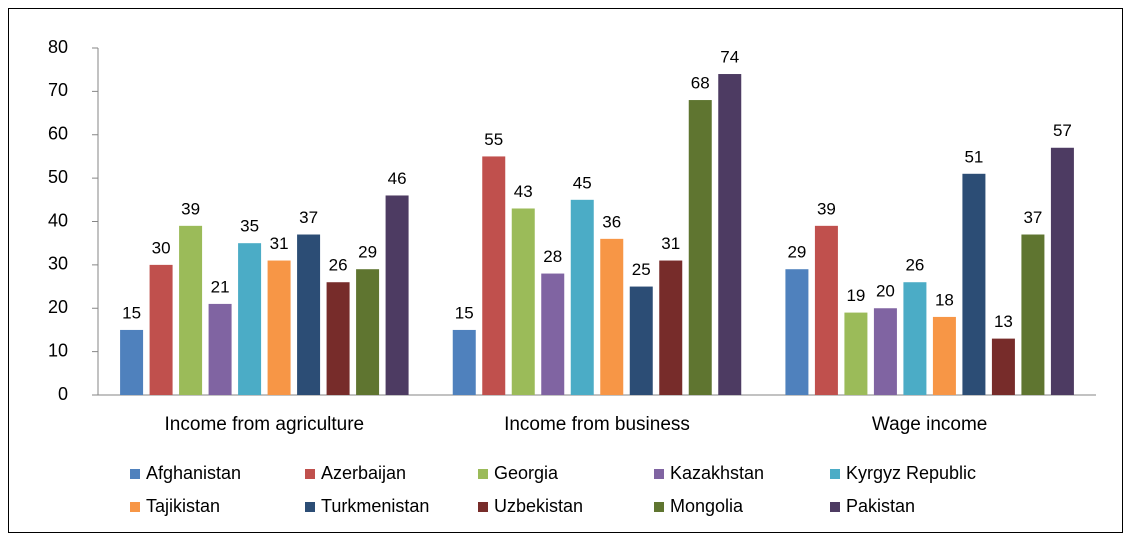  What do you see at coordinates (220, 286) in the screenshot?
I see `data-label: 21` at bounding box center [220, 286].